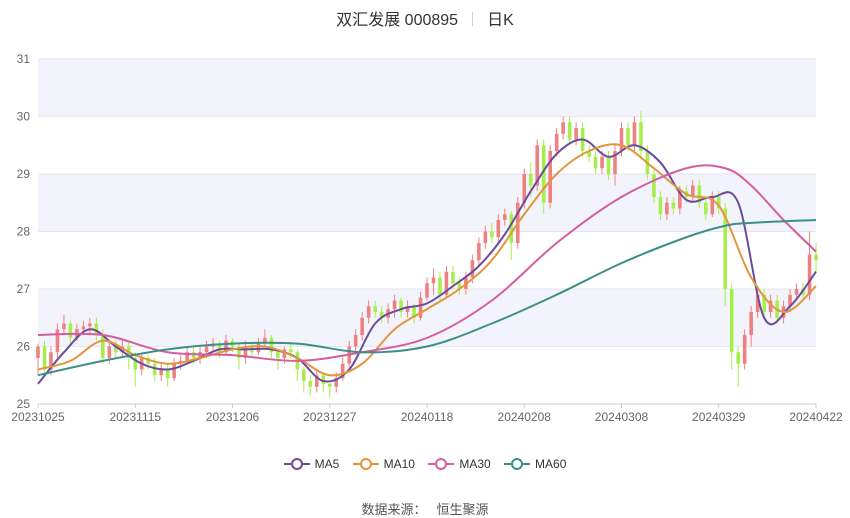  Describe the element at coordinates (330, 417) in the screenshot. I see `x-tick-label: 20231227` at that location.